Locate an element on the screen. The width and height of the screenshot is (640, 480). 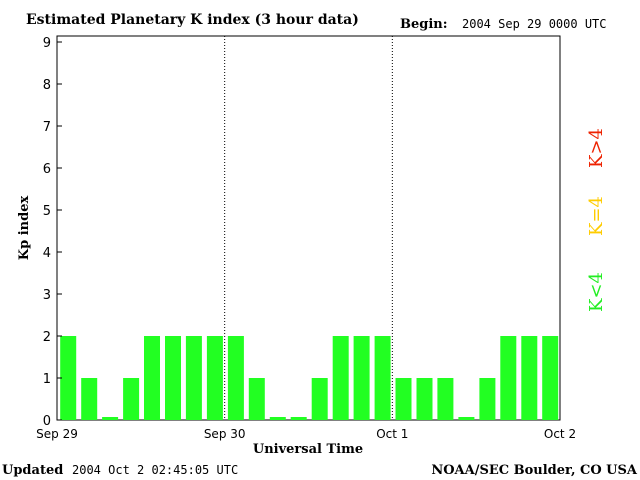
y-tick-label: 7 is located at coordinates (47, 127).